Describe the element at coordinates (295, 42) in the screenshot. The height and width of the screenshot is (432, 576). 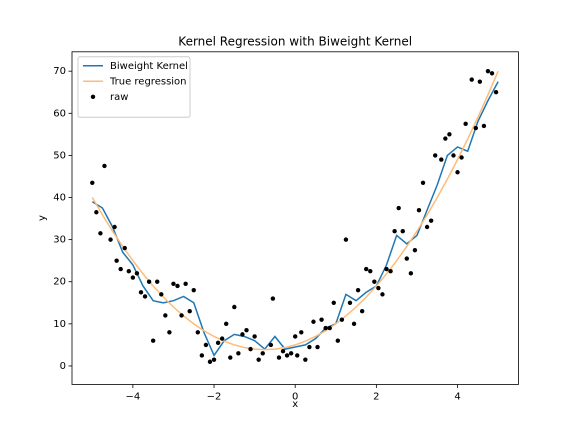
I see `chart-title: Kernel Regression with Biweight Kernel` at that location.